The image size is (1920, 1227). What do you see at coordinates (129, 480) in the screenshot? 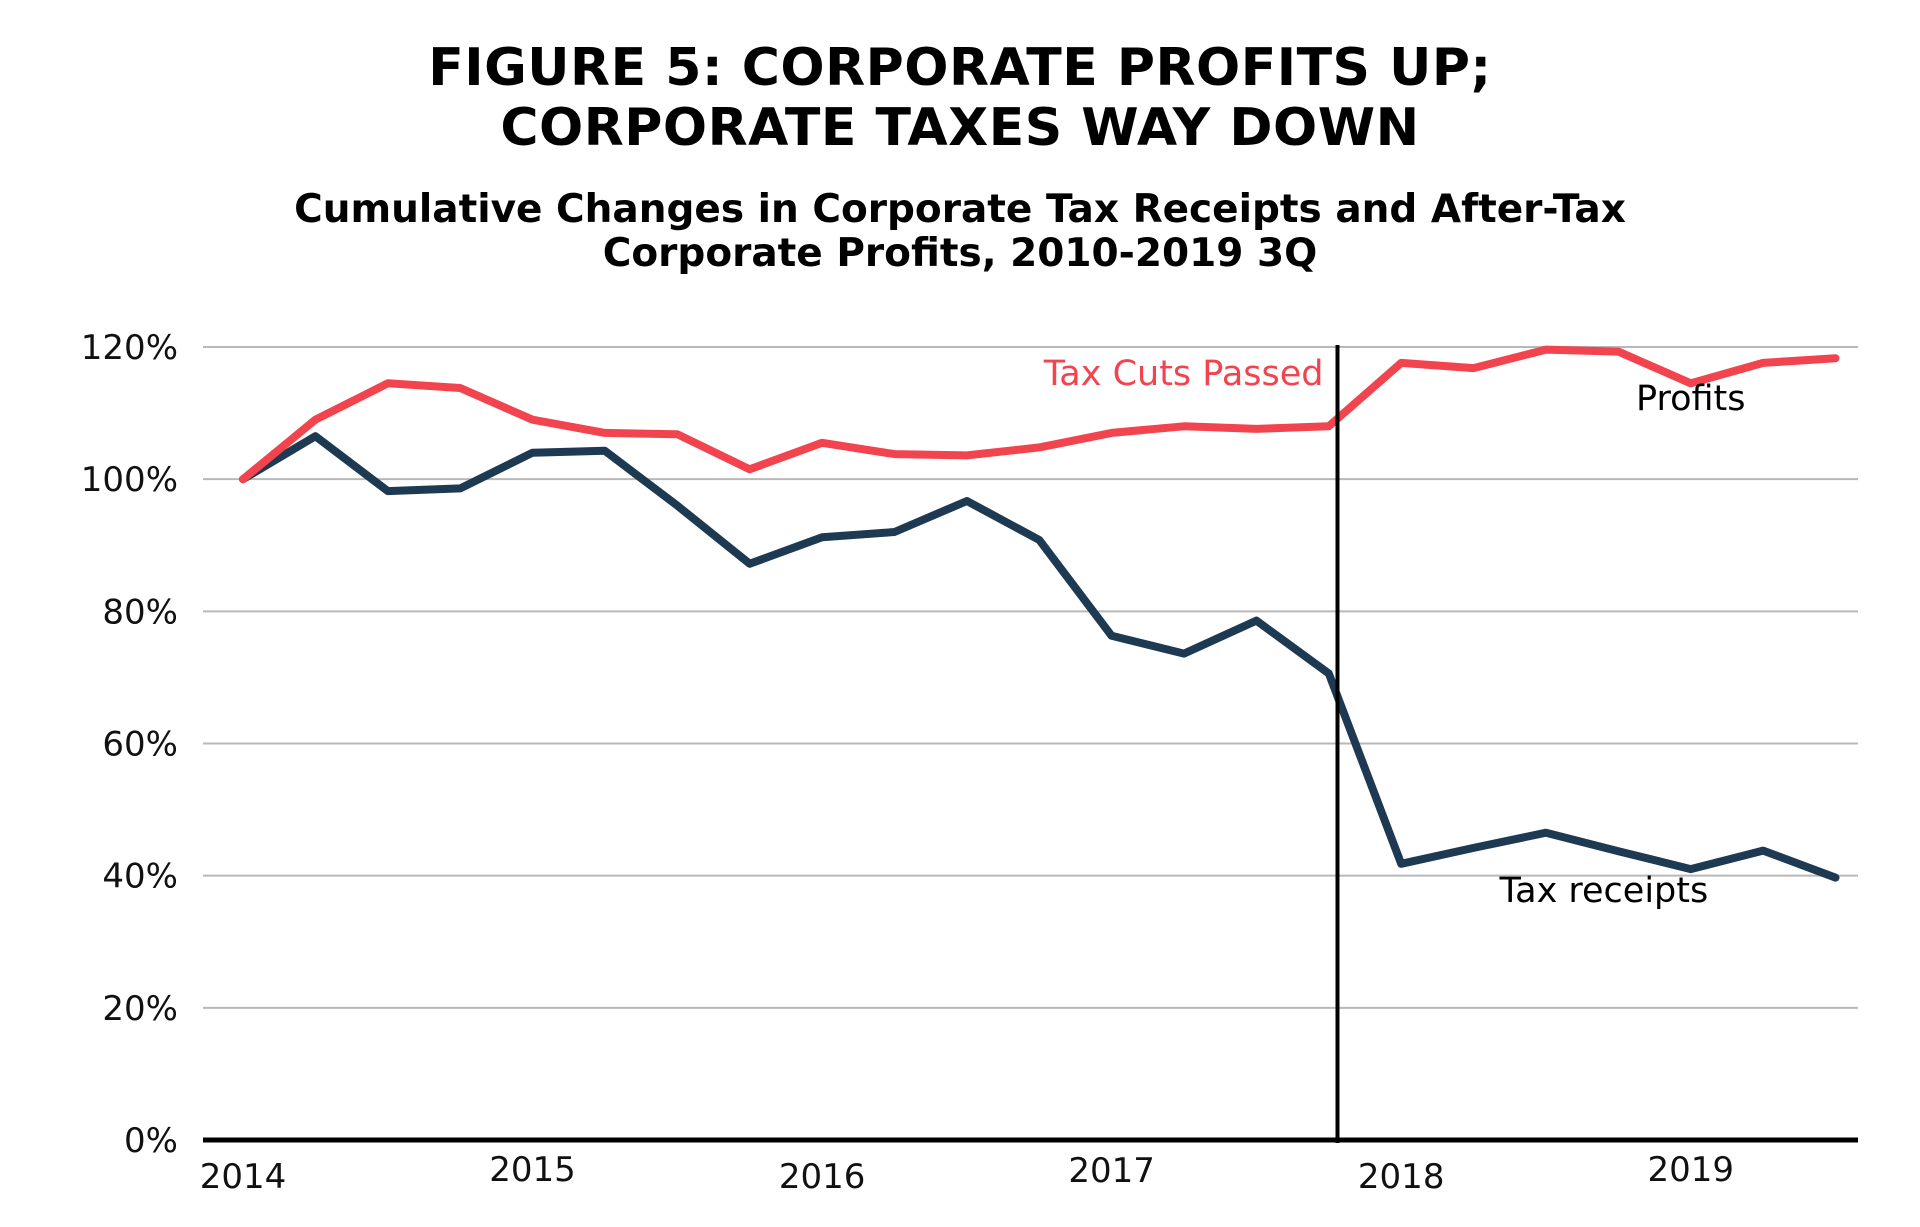
I see `y-tick-label: 100%` at bounding box center [129, 480].